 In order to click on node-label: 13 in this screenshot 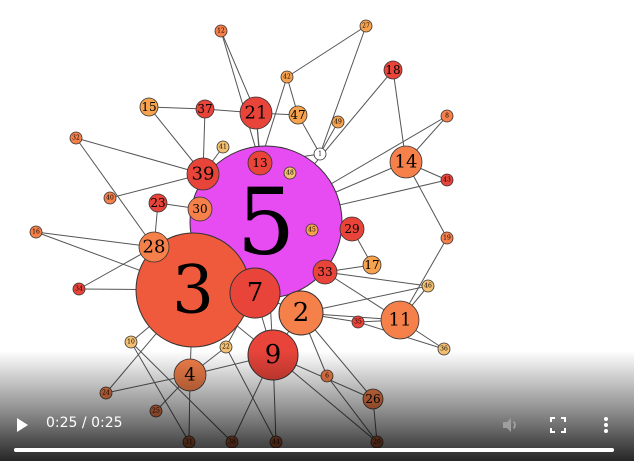, I will do `click(259, 163)`.